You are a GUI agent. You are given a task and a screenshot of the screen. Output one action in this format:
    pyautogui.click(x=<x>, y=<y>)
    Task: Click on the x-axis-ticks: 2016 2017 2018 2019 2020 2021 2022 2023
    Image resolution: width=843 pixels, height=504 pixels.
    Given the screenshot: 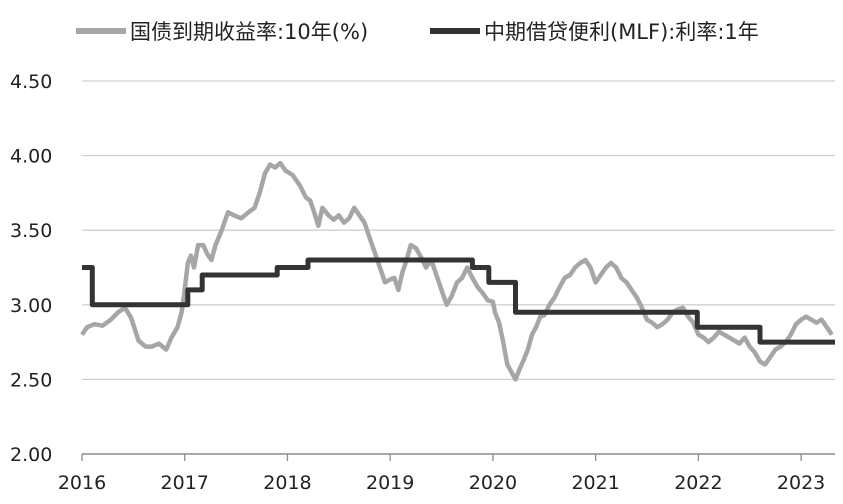 What is the action you would take?
    pyautogui.click(x=441, y=474)
    